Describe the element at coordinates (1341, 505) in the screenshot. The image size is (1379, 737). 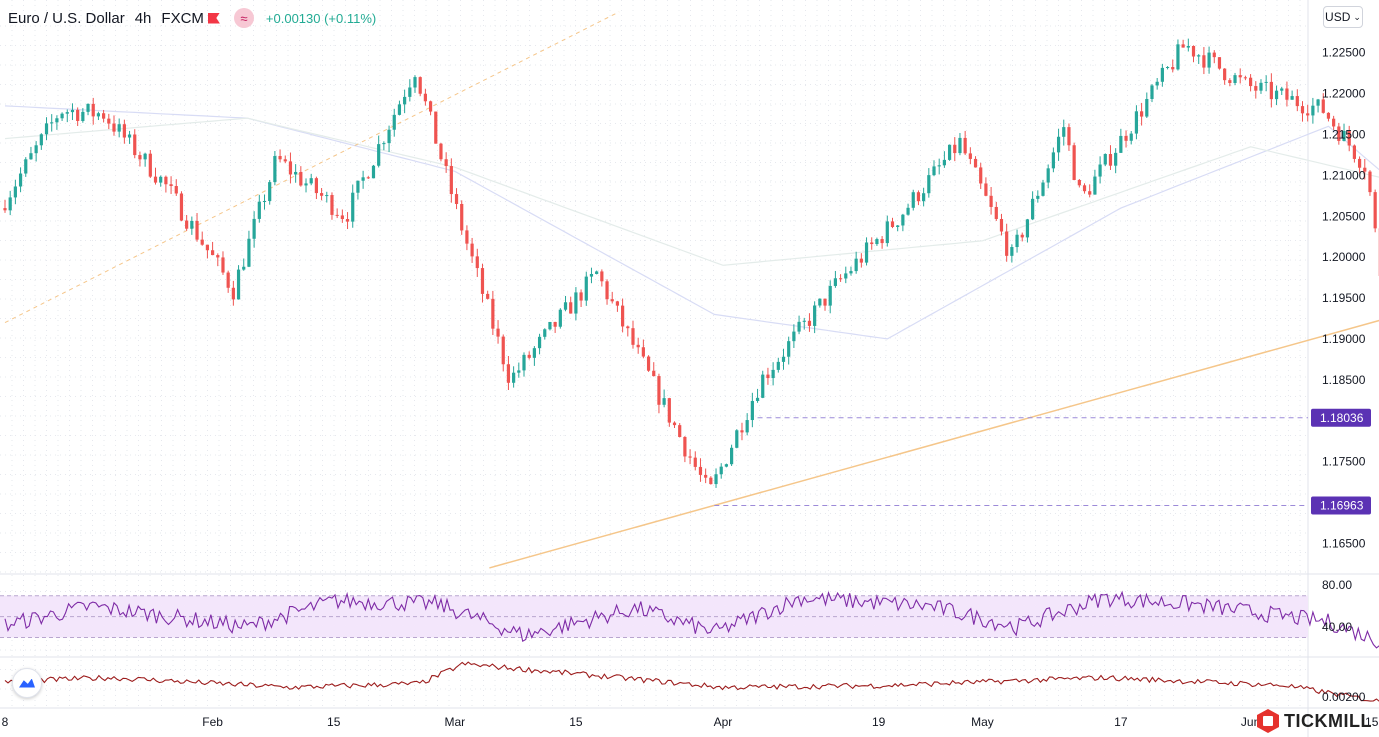
I see `price-label-box` at that location.